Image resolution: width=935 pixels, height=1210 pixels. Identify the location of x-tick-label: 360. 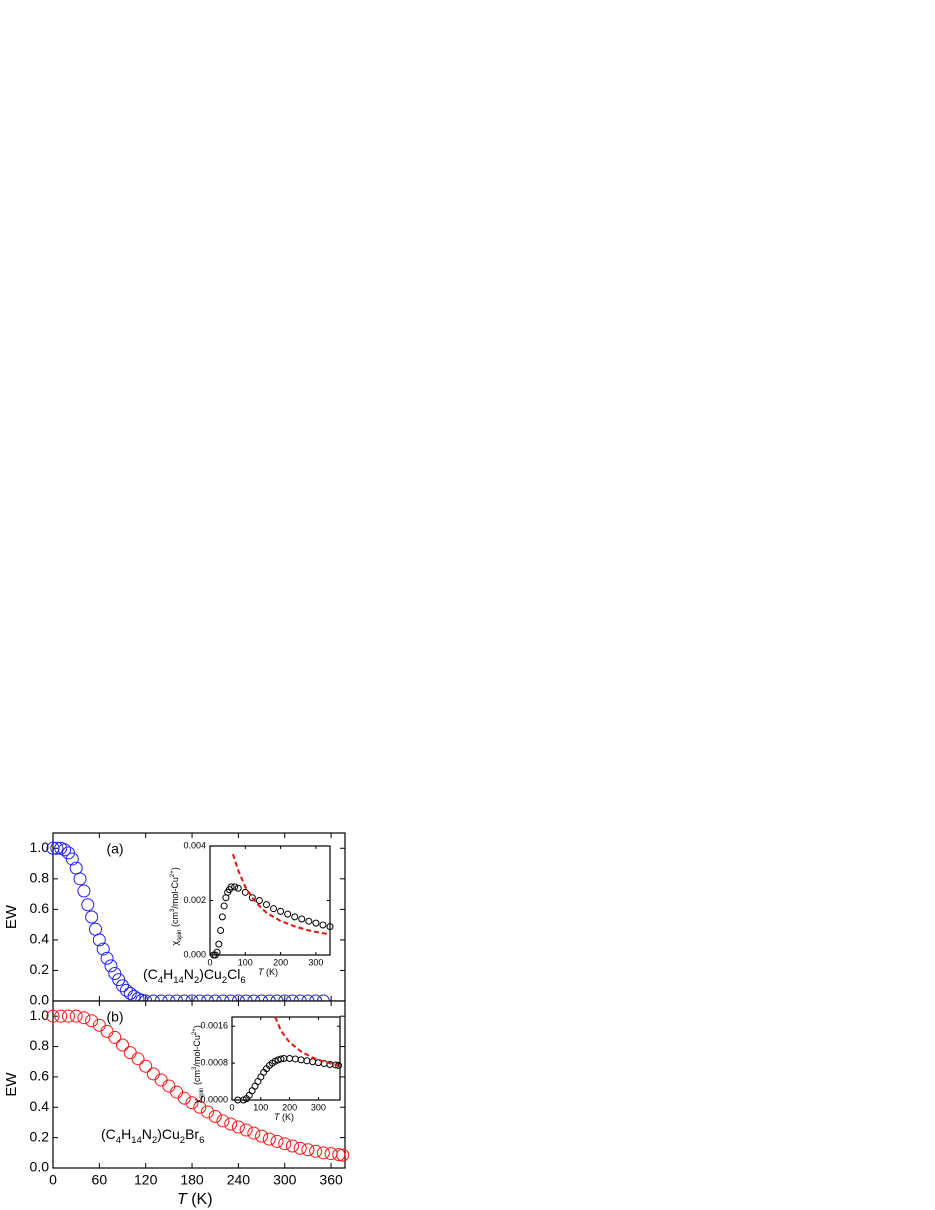
(331, 1180).